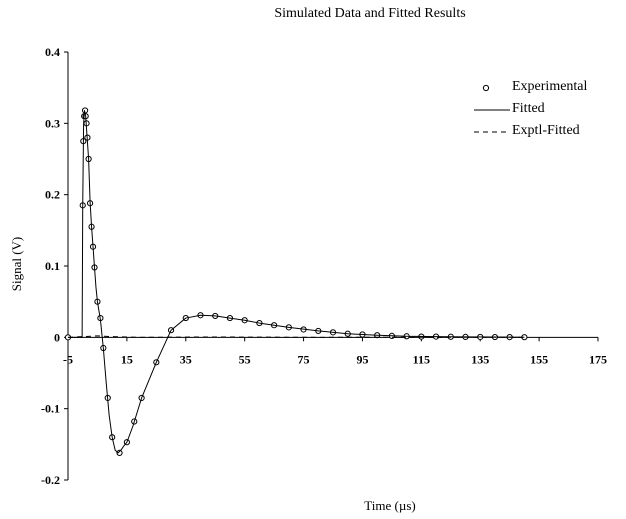  Describe the element at coordinates (528, 108) in the screenshot. I see `legend-label-fitted: Fitted` at that location.